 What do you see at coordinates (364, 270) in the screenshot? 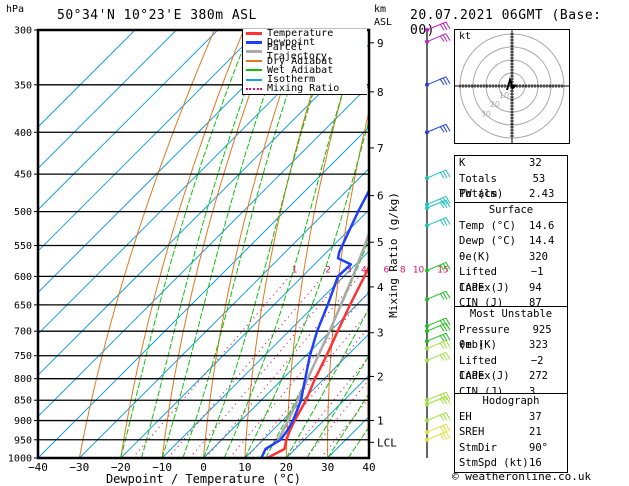
I see `mixing-ratio-label: 4` at bounding box center [364, 270].